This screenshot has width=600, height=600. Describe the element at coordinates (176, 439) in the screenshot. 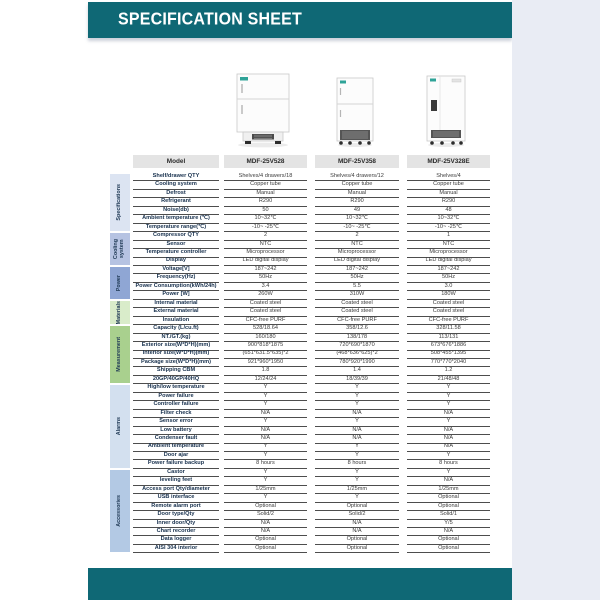

I see `row-label: Condenser fault` at that location.